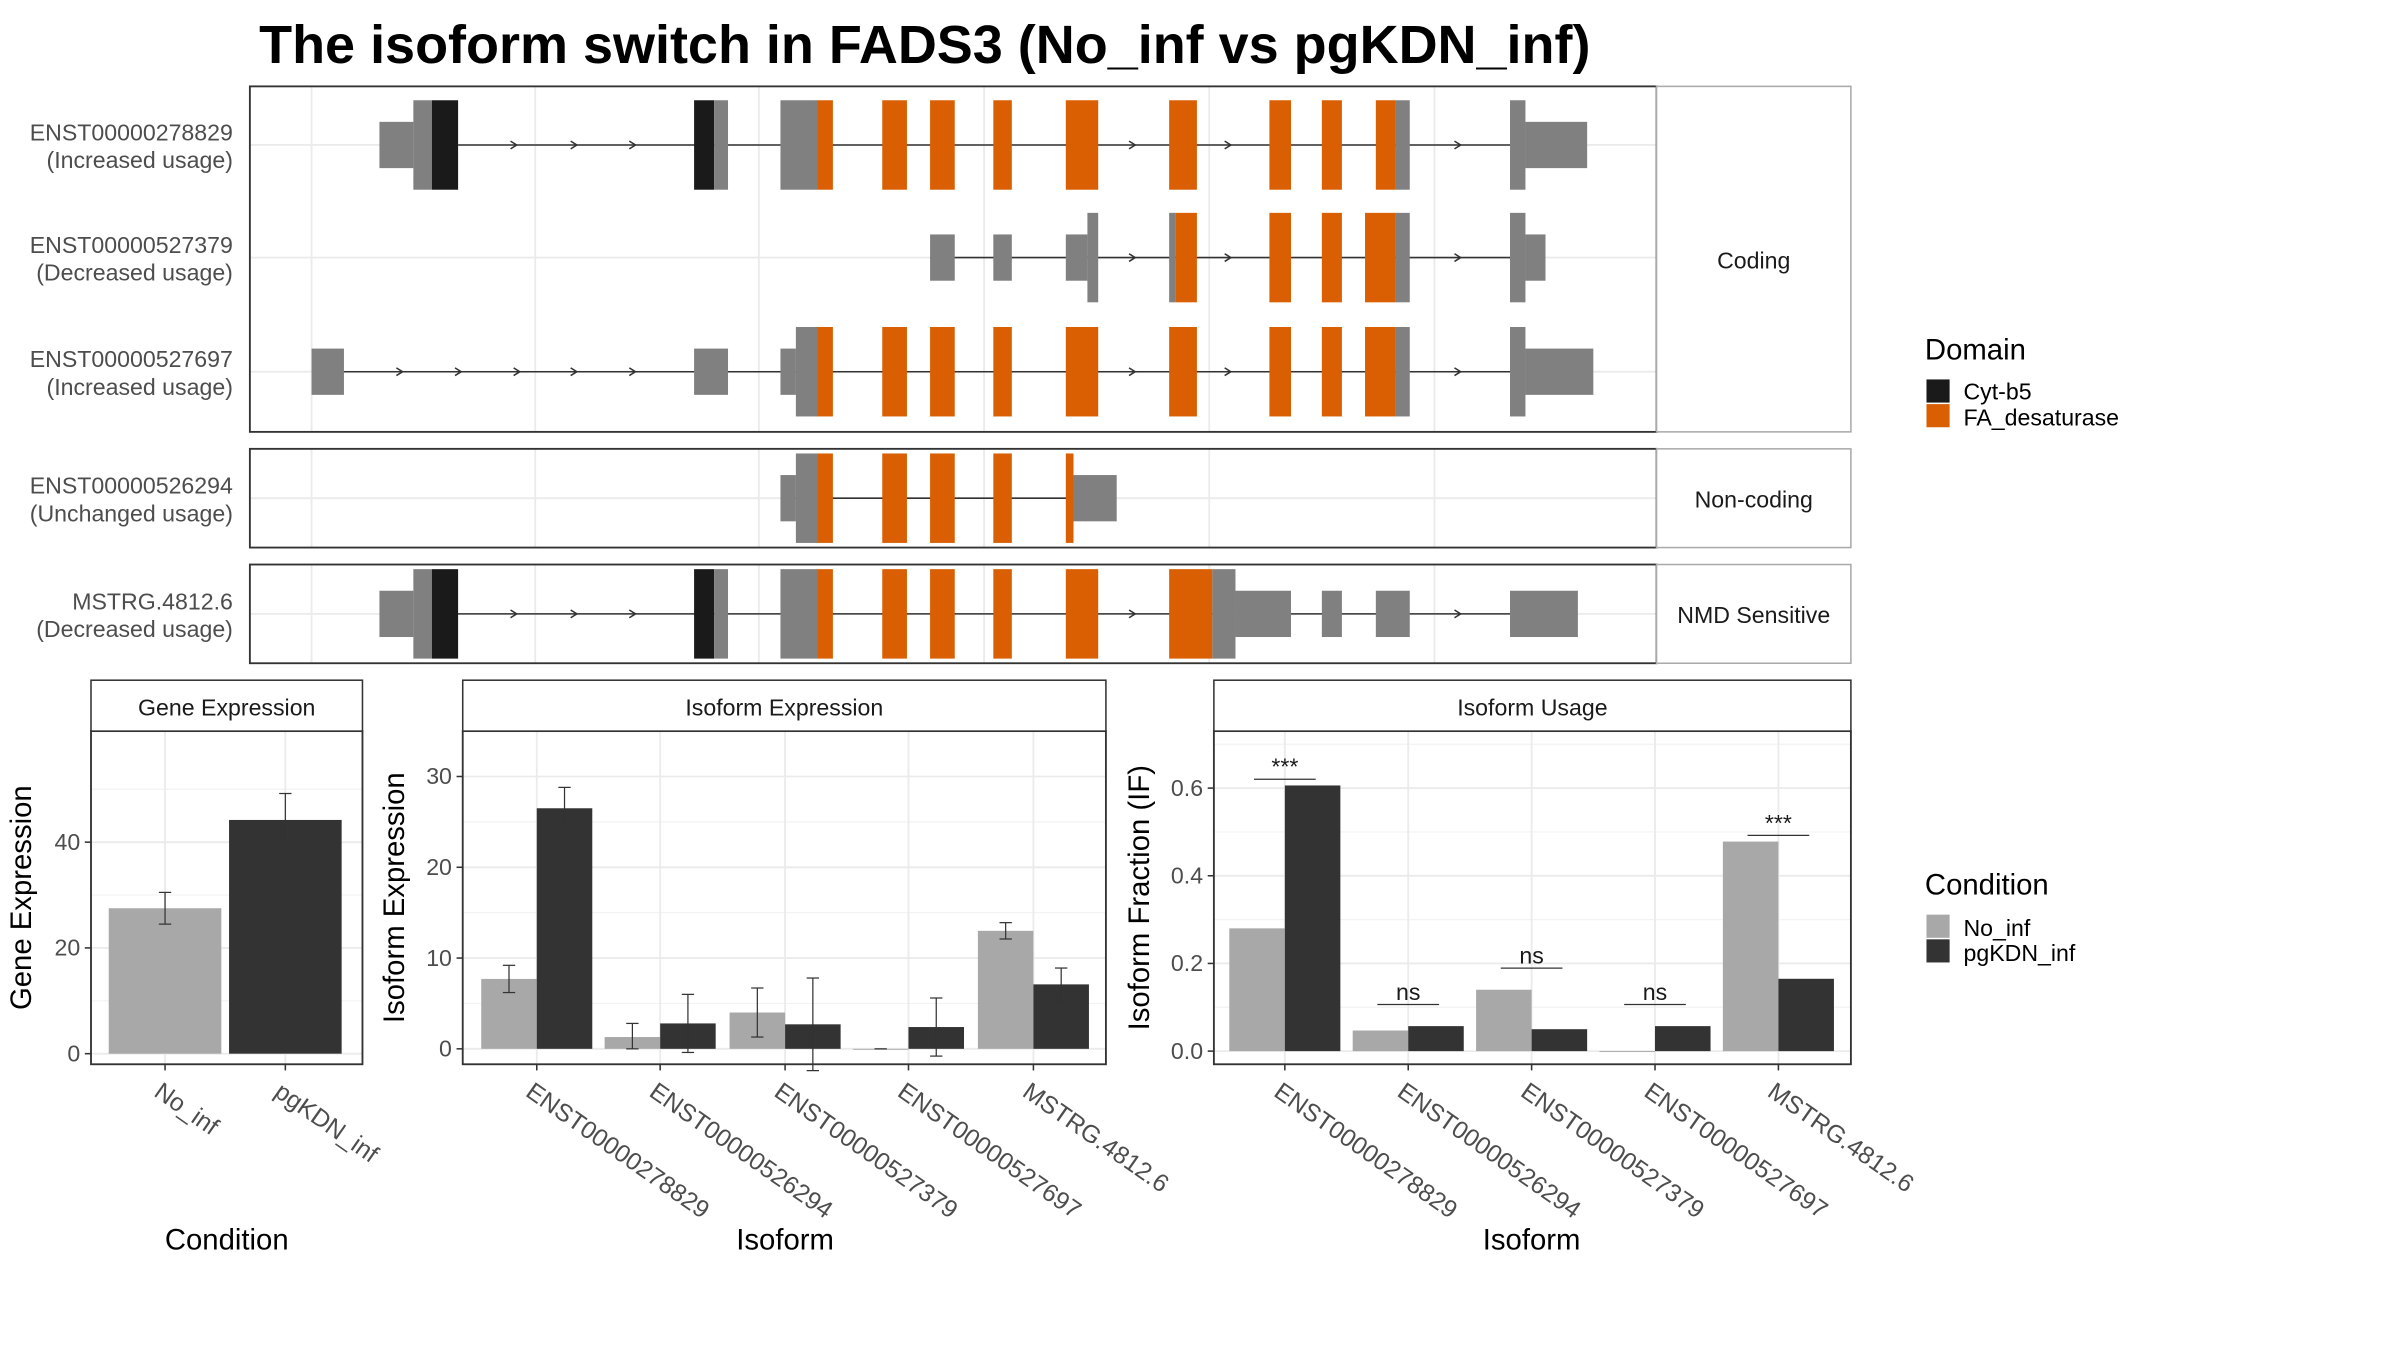 This screenshot has width=2400, height=1357. What do you see at coordinates (131, 132) in the screenshot?
I see `isoform-id-label: ENST00000278829` at bounding box center [131, 132].